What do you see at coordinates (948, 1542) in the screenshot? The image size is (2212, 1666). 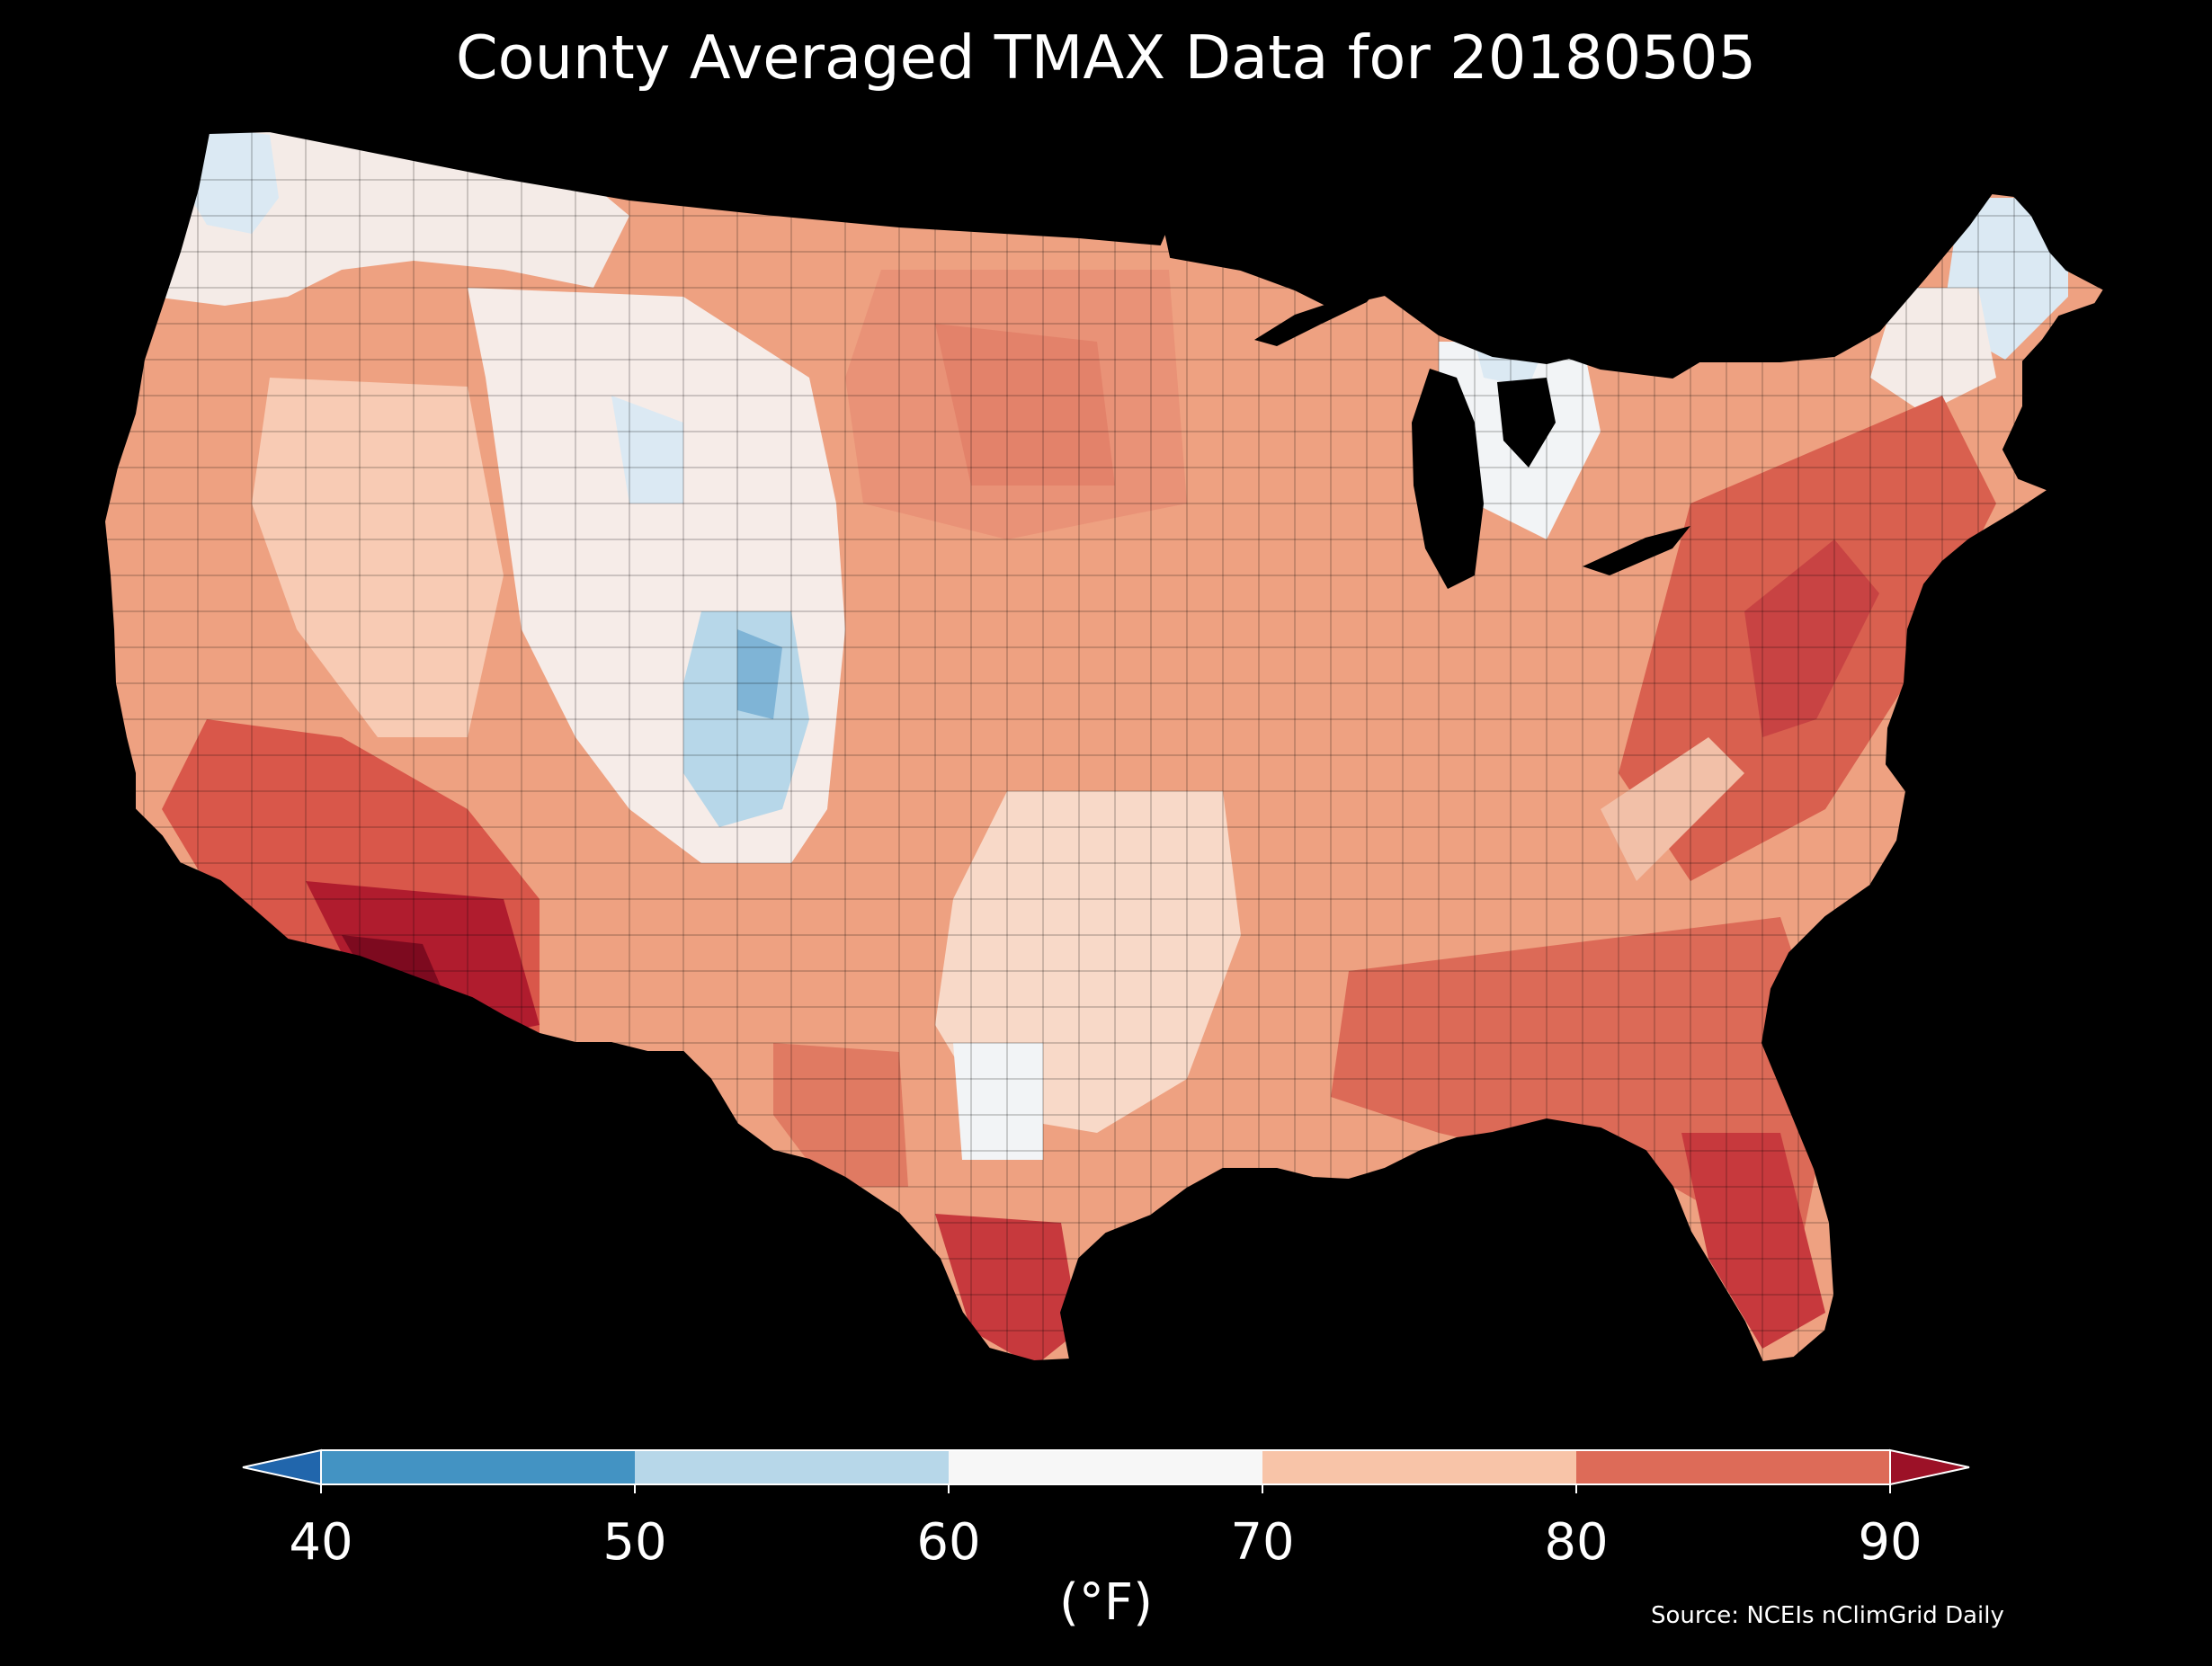 I see `colorbar-tick-label: 60` at bounding box center [948, 1542].